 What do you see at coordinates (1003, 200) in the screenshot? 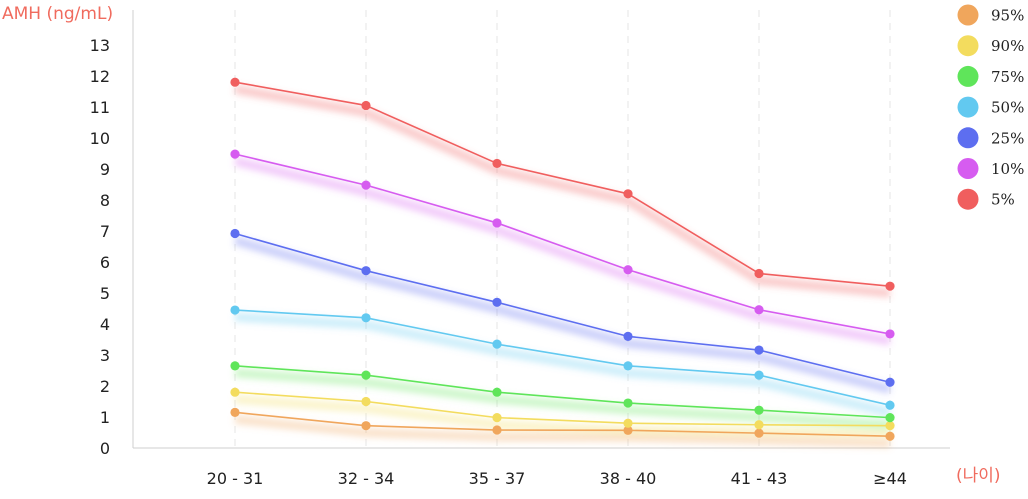
I see `legend-label: 5%` at bounding box center [1003, 200].